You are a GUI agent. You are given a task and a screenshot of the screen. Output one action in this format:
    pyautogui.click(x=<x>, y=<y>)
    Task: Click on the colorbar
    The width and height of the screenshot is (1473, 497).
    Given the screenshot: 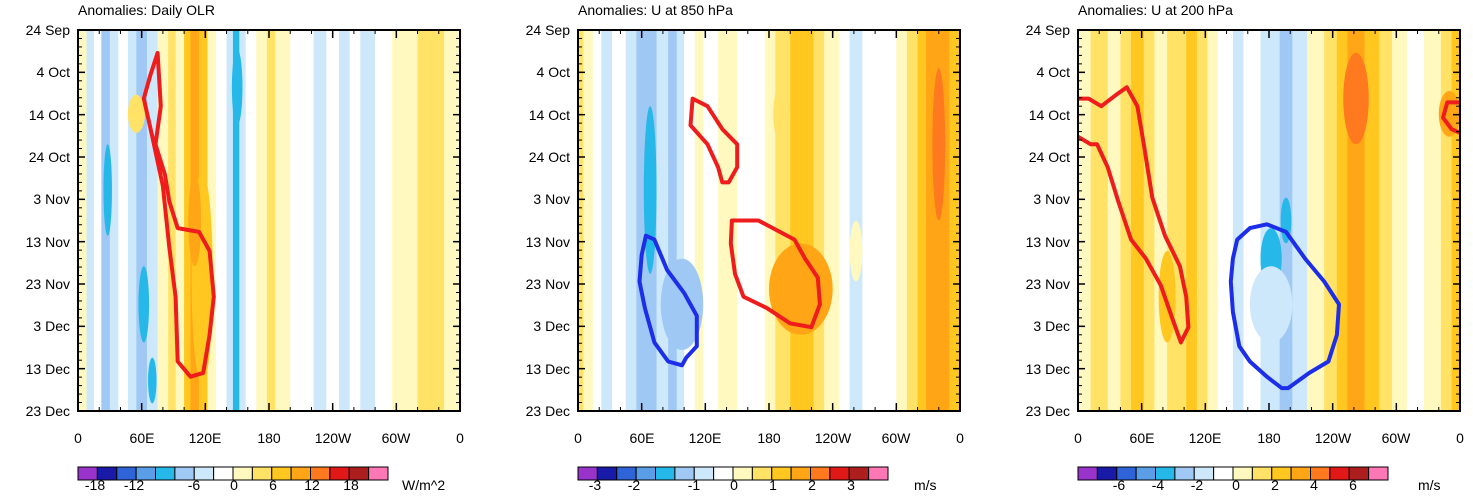 What is the action you would take?
    pyautogui.click(x=233, y=473)
    